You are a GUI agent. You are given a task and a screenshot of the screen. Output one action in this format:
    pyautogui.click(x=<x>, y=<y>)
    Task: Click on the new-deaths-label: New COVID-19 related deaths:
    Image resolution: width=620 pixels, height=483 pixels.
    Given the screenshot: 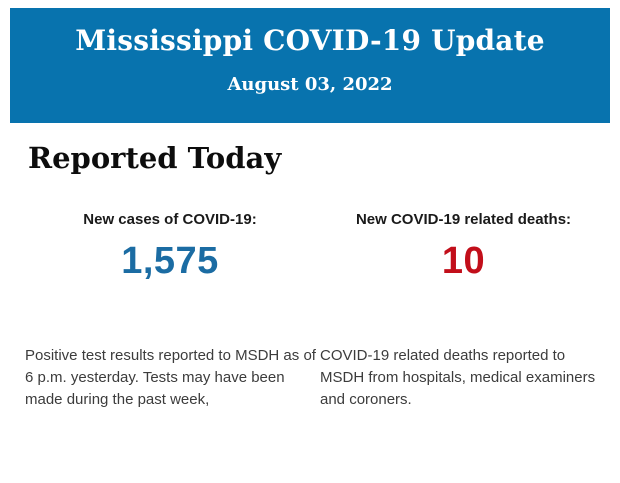 What is the action you would take?
    pyautogui.click(x=463, y=219)
    